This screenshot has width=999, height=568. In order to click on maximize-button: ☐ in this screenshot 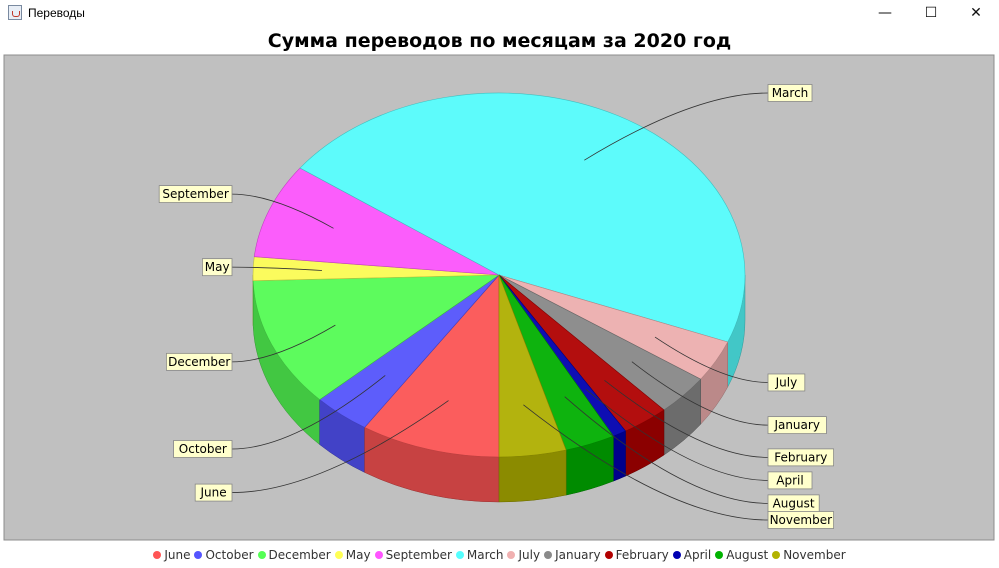, I will do `click(931, 13)`.